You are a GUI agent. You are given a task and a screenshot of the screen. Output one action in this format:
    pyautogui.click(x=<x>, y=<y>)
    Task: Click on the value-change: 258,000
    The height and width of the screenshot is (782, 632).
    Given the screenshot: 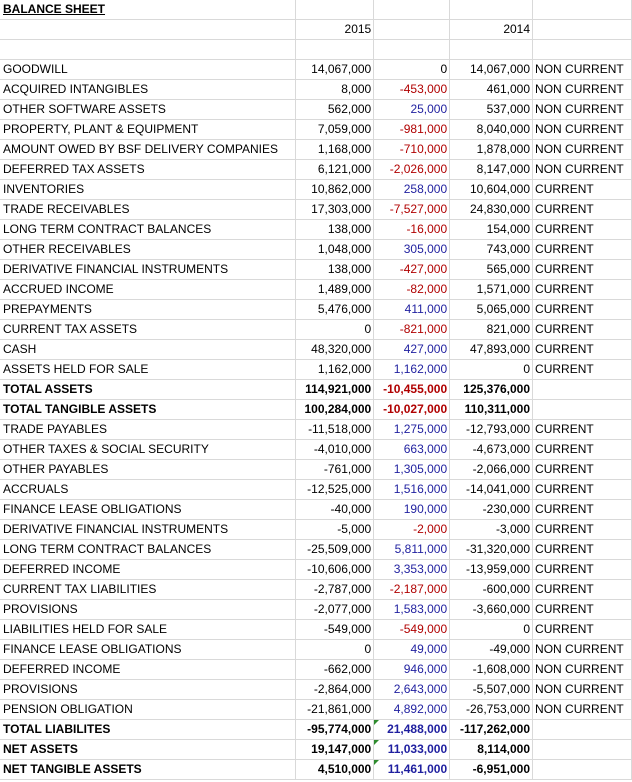 What is the action you would take?
    pyautogui.click(x=412, y=189)
    